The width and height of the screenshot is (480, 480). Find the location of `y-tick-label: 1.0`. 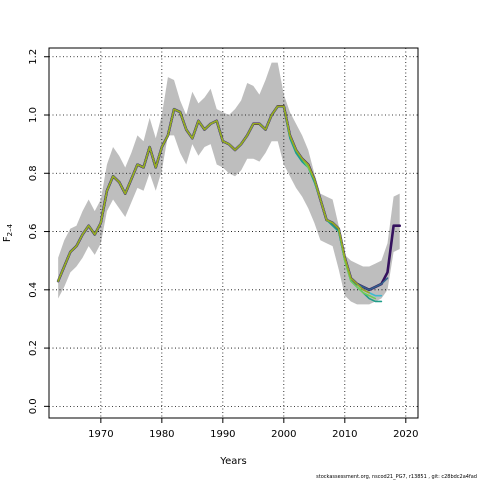

y-tick-label: 1.0 is located at coordinates (33, 115).